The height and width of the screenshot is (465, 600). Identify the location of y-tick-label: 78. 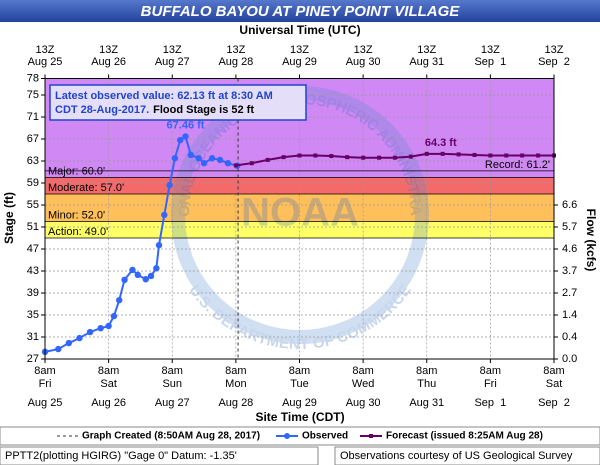
(33, 78).